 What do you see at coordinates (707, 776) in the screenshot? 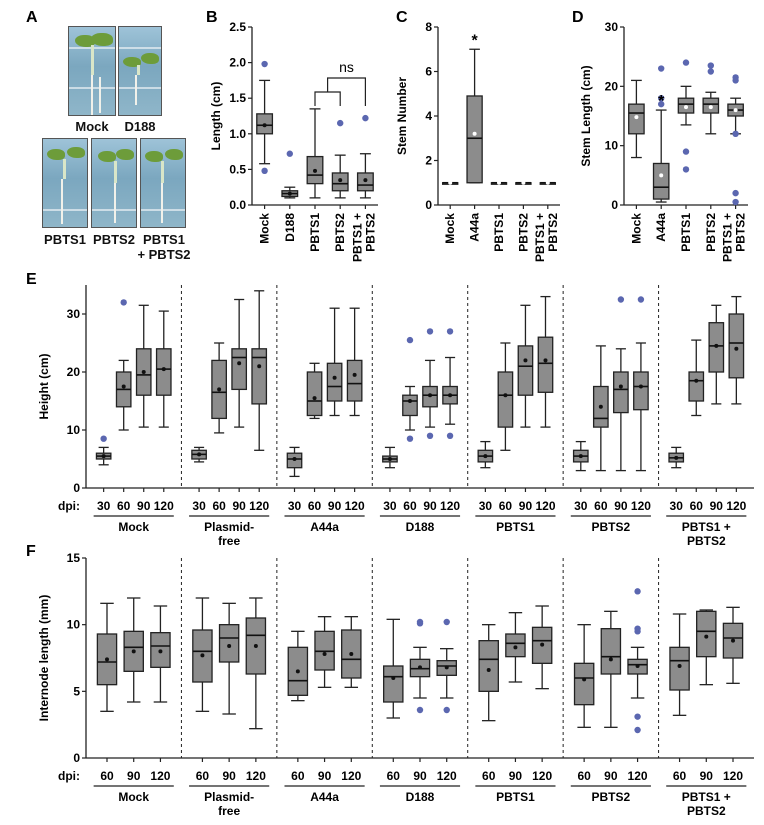
I see `panel-f-g6-dpi-1: 90` at bounding box center [707, 776].